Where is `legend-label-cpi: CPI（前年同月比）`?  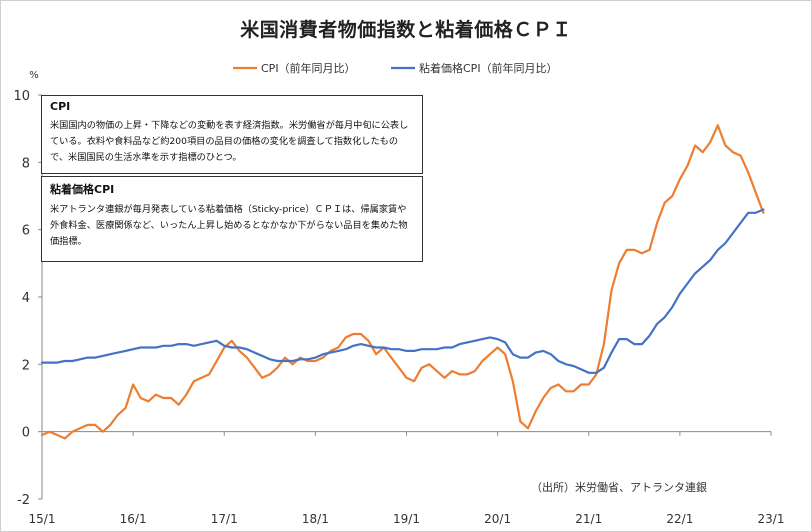 legend-label-cpi: CPI（前年同月比） is located at coordinates (308, 68).